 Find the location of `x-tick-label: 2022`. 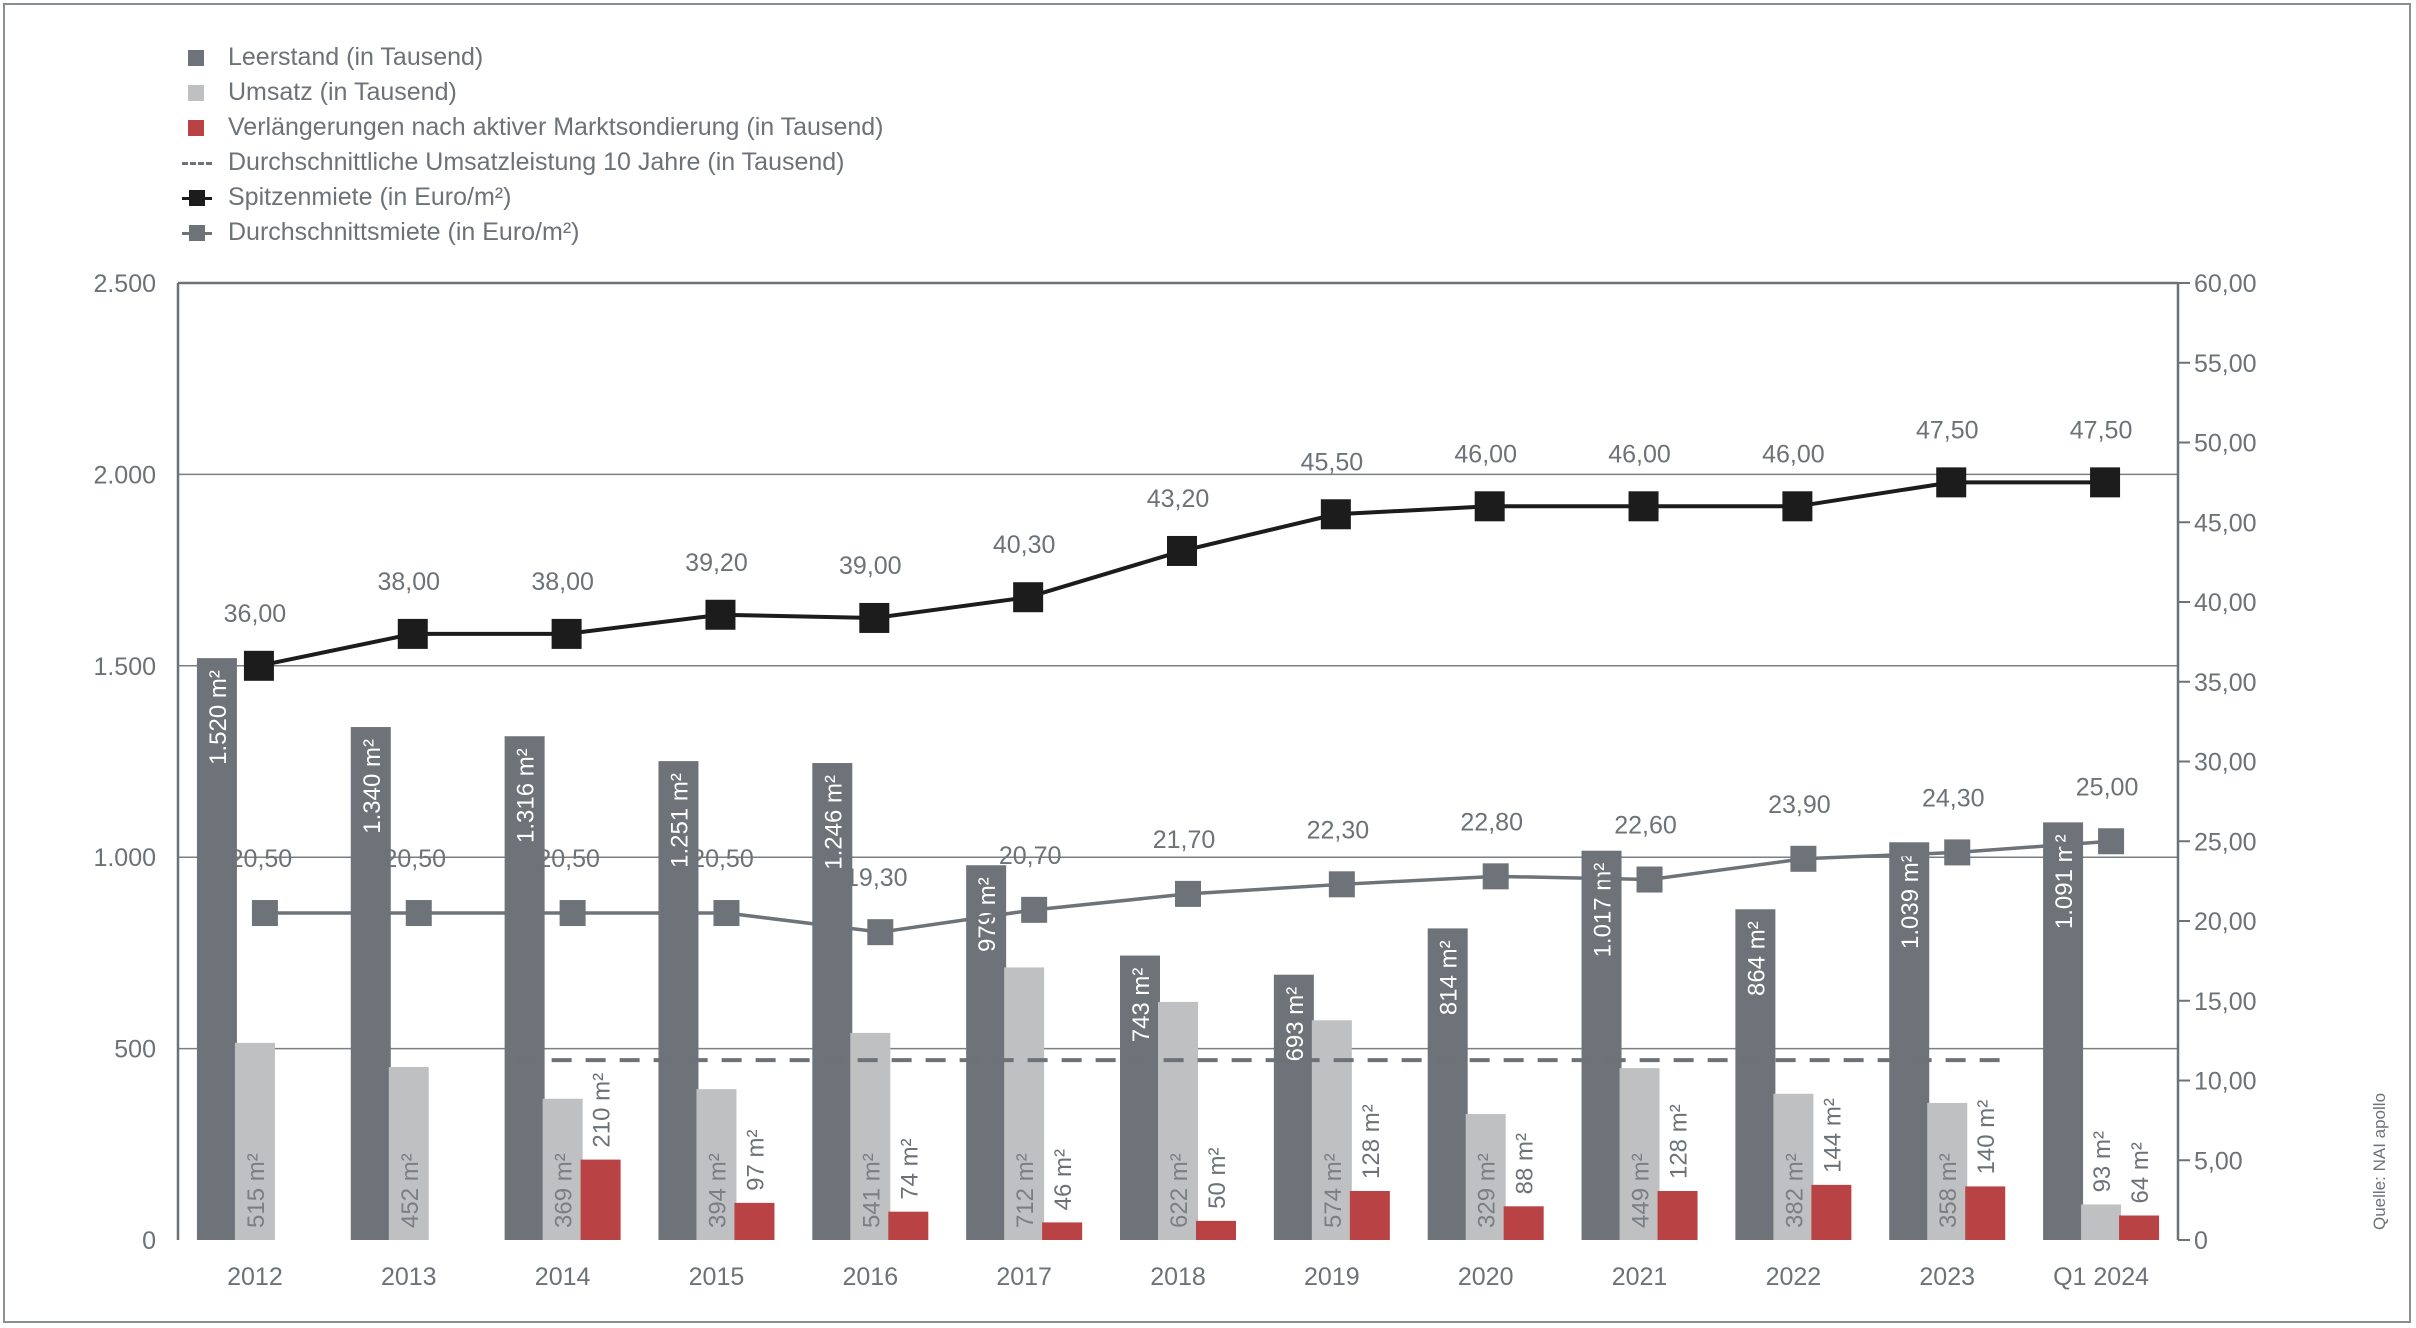

x-tick-label: 2022 is located at coordinates (1794, 1277).